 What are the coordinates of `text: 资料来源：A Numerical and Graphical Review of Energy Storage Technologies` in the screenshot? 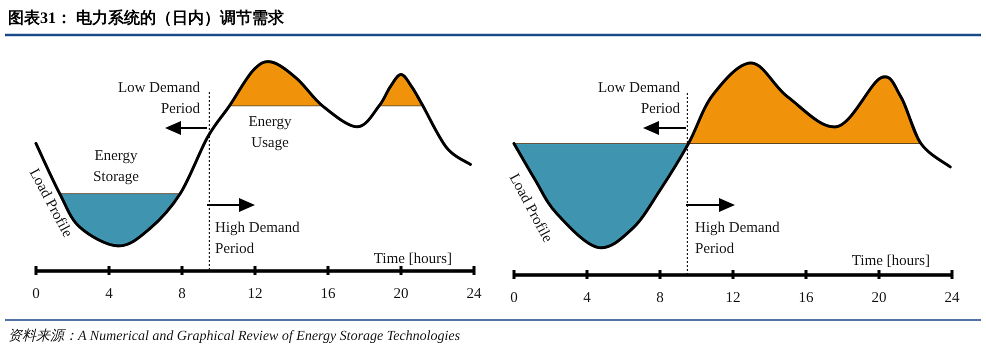 It's located at (234, 336).